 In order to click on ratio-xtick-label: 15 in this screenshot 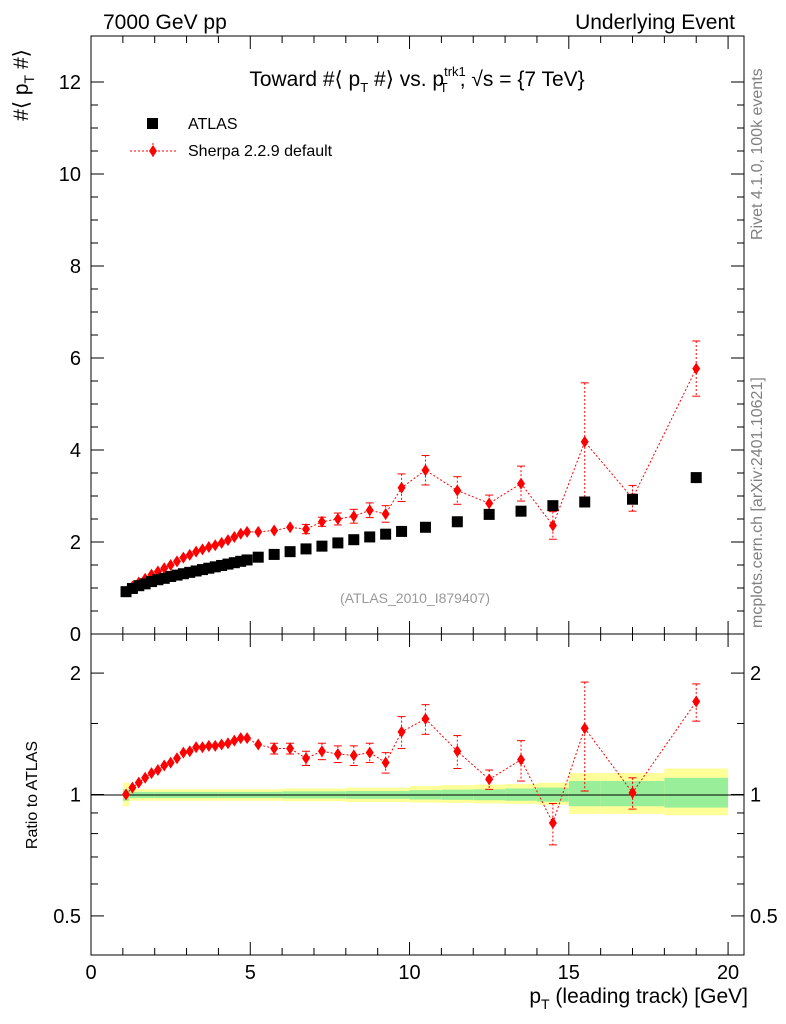, I will do `click(569, 973)`.